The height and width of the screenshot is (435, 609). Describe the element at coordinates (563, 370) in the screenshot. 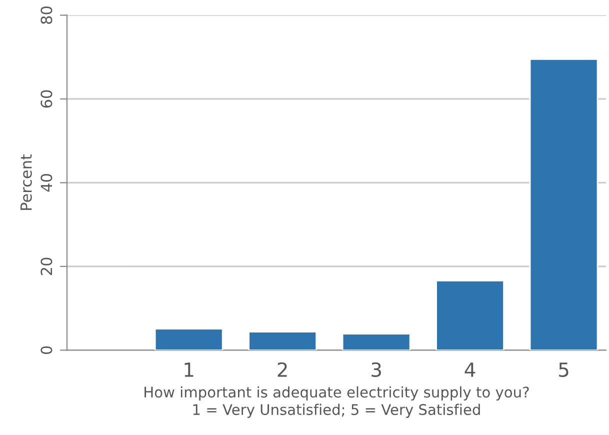

I see `x-tick-label: 5` at that location.